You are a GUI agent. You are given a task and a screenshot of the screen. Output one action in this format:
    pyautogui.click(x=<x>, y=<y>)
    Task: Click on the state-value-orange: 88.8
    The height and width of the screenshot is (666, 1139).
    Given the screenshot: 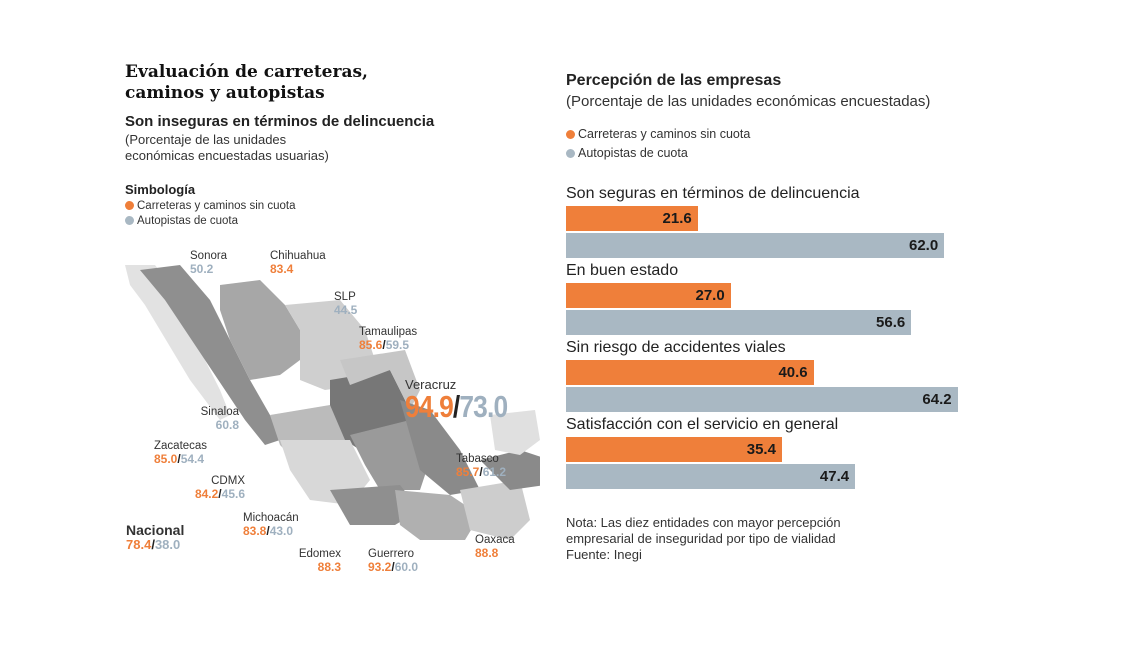 What is the action you would take?
    pyautogui.click(x=487, y=553)
    